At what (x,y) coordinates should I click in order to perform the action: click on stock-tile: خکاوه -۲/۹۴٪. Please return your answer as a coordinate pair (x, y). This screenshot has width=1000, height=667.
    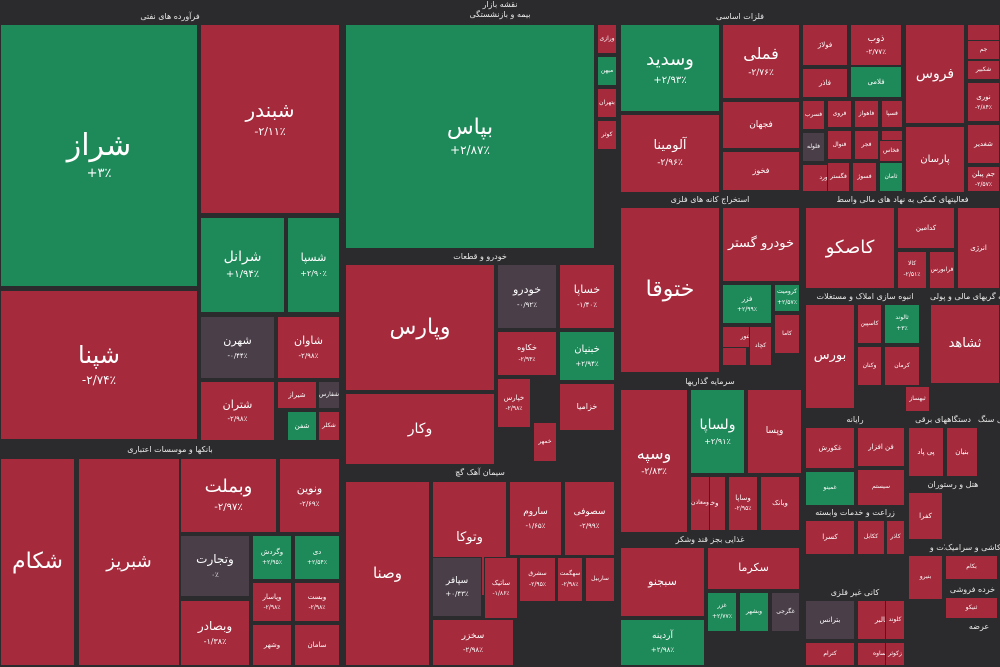
    Looking at the image, I should click on (527, 353).